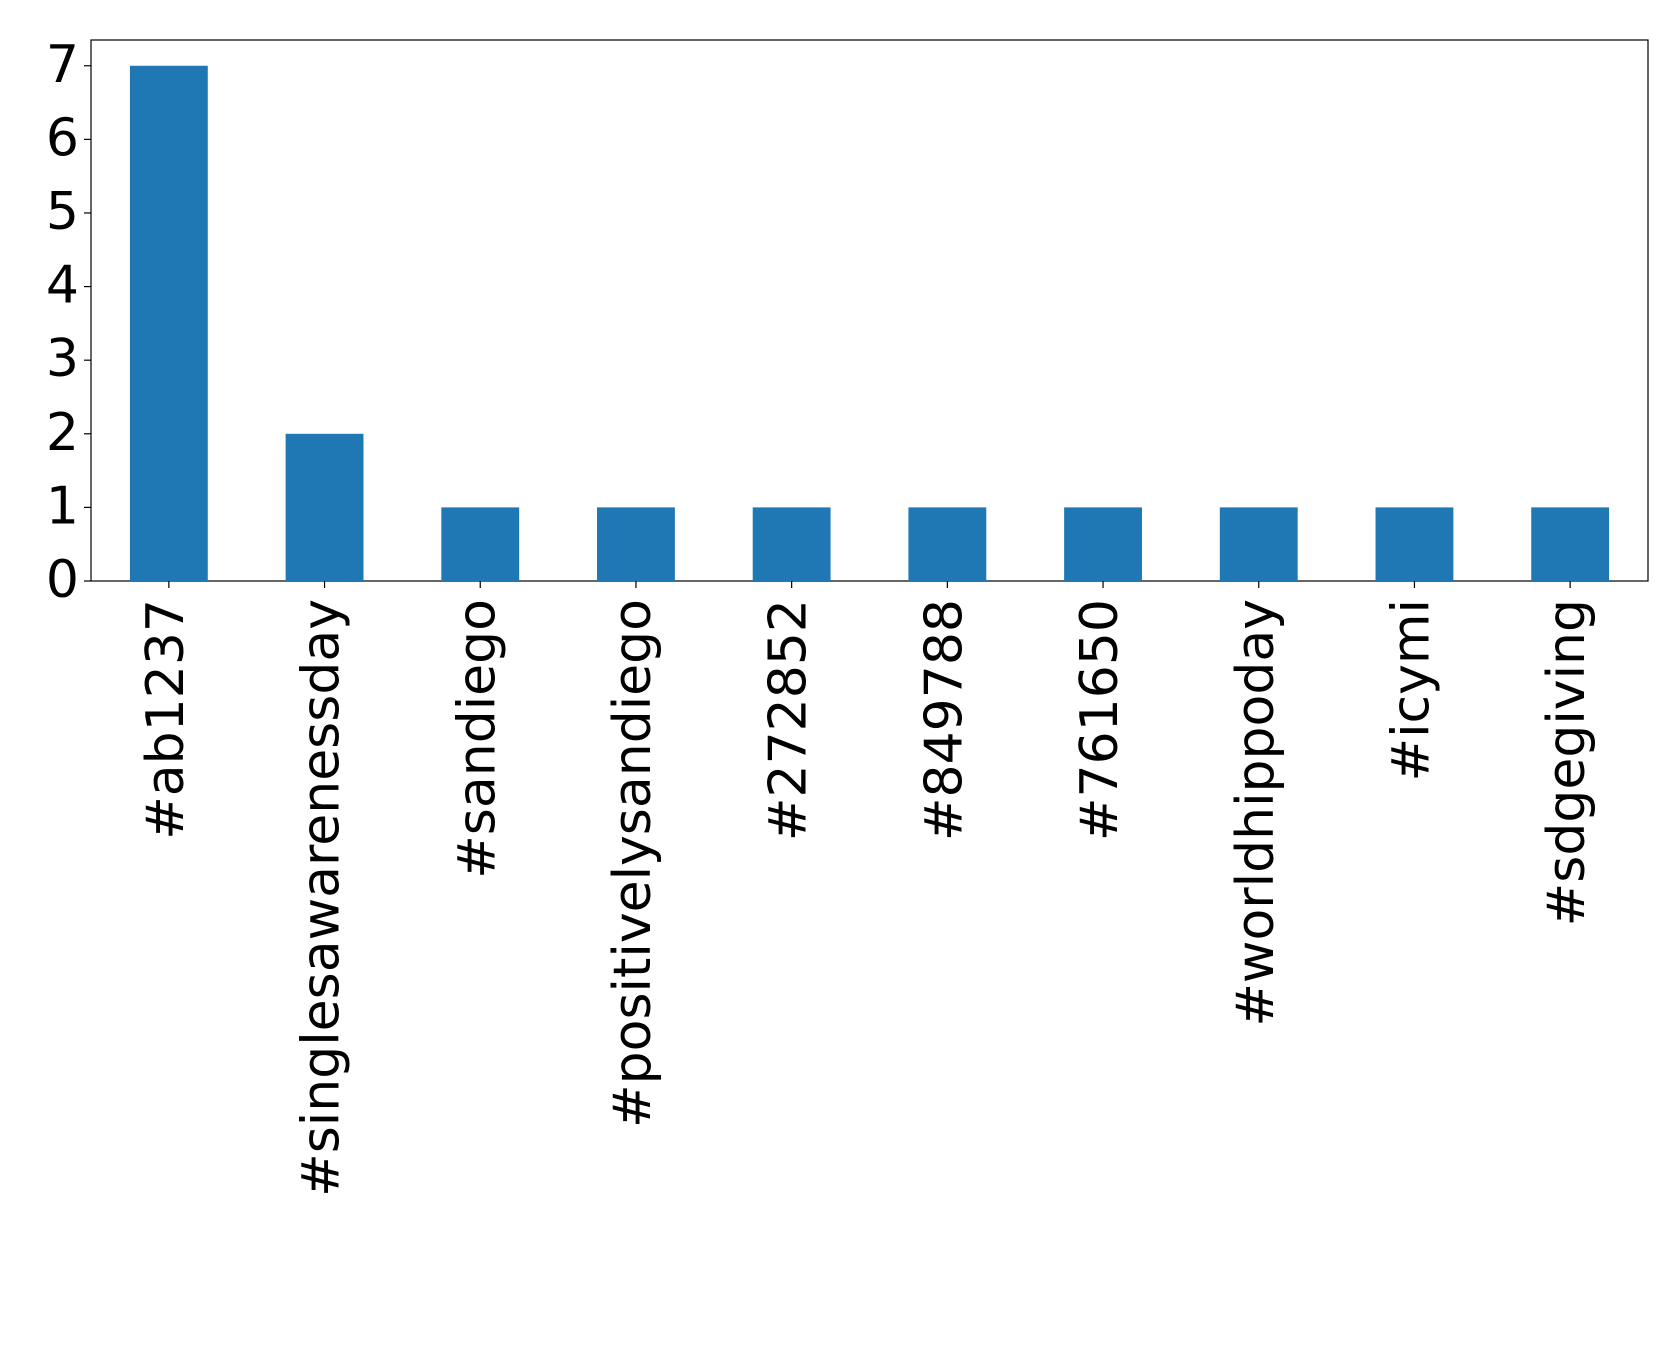 The image size is (1679, 1346). What do you see at coordinates (62, 212) in the screenshot?
I see `y-tick-label: 5` at bounding box center [62, 212].